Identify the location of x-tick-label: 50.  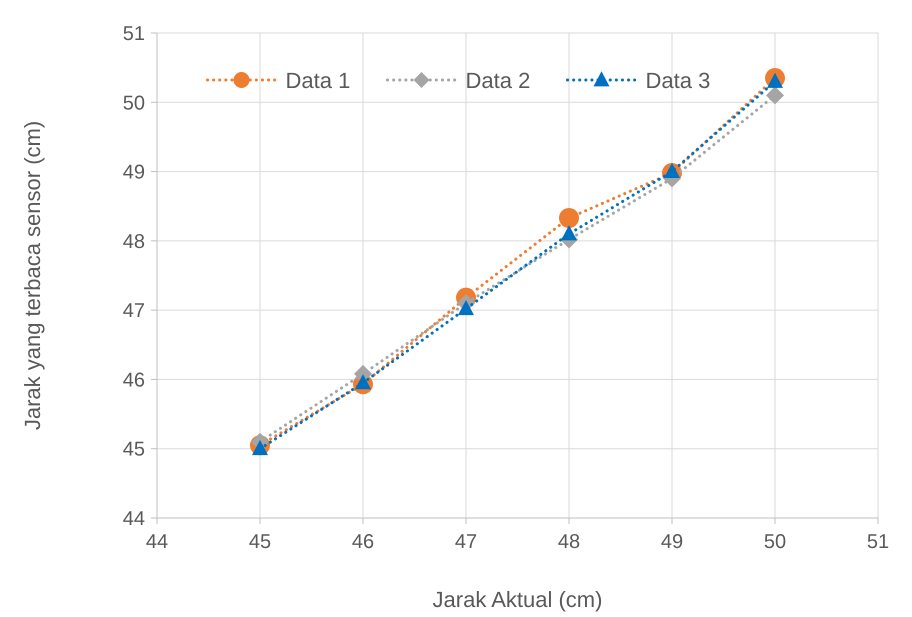
(775, 542).